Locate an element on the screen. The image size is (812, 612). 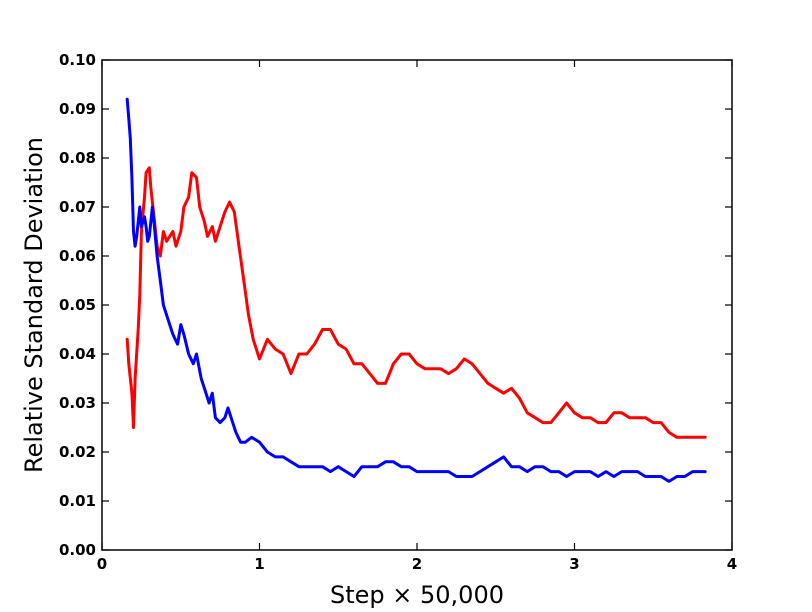
x-tick-label-1: 1 is located at coordinates (259, 564).